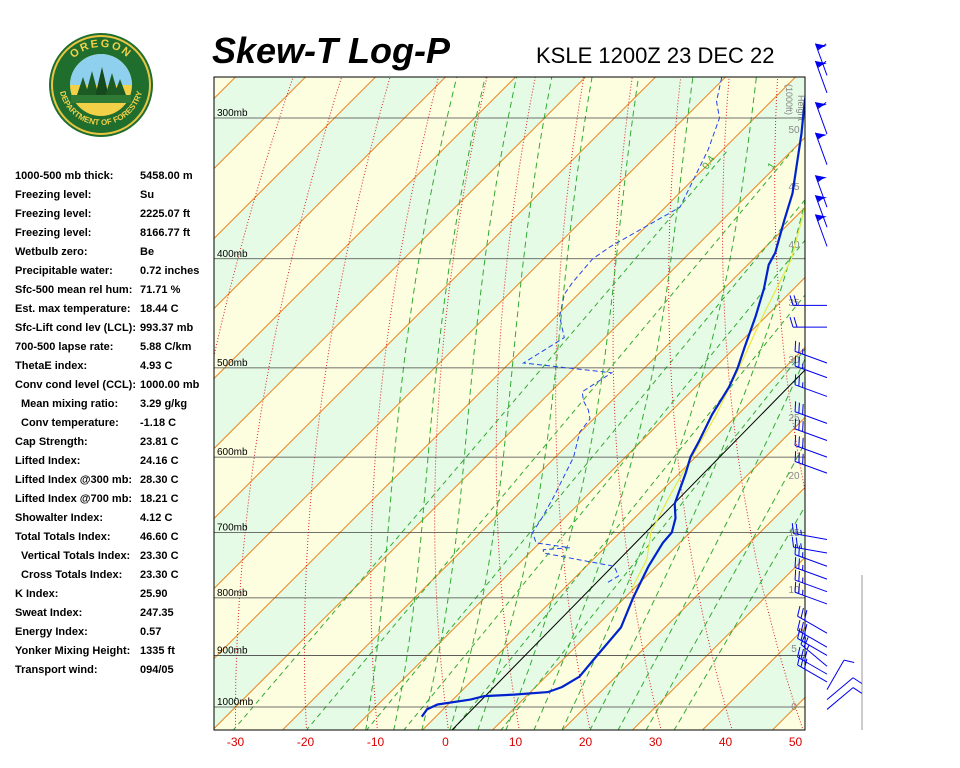  I want to click on dewpoint-trace, so click(622, 330).